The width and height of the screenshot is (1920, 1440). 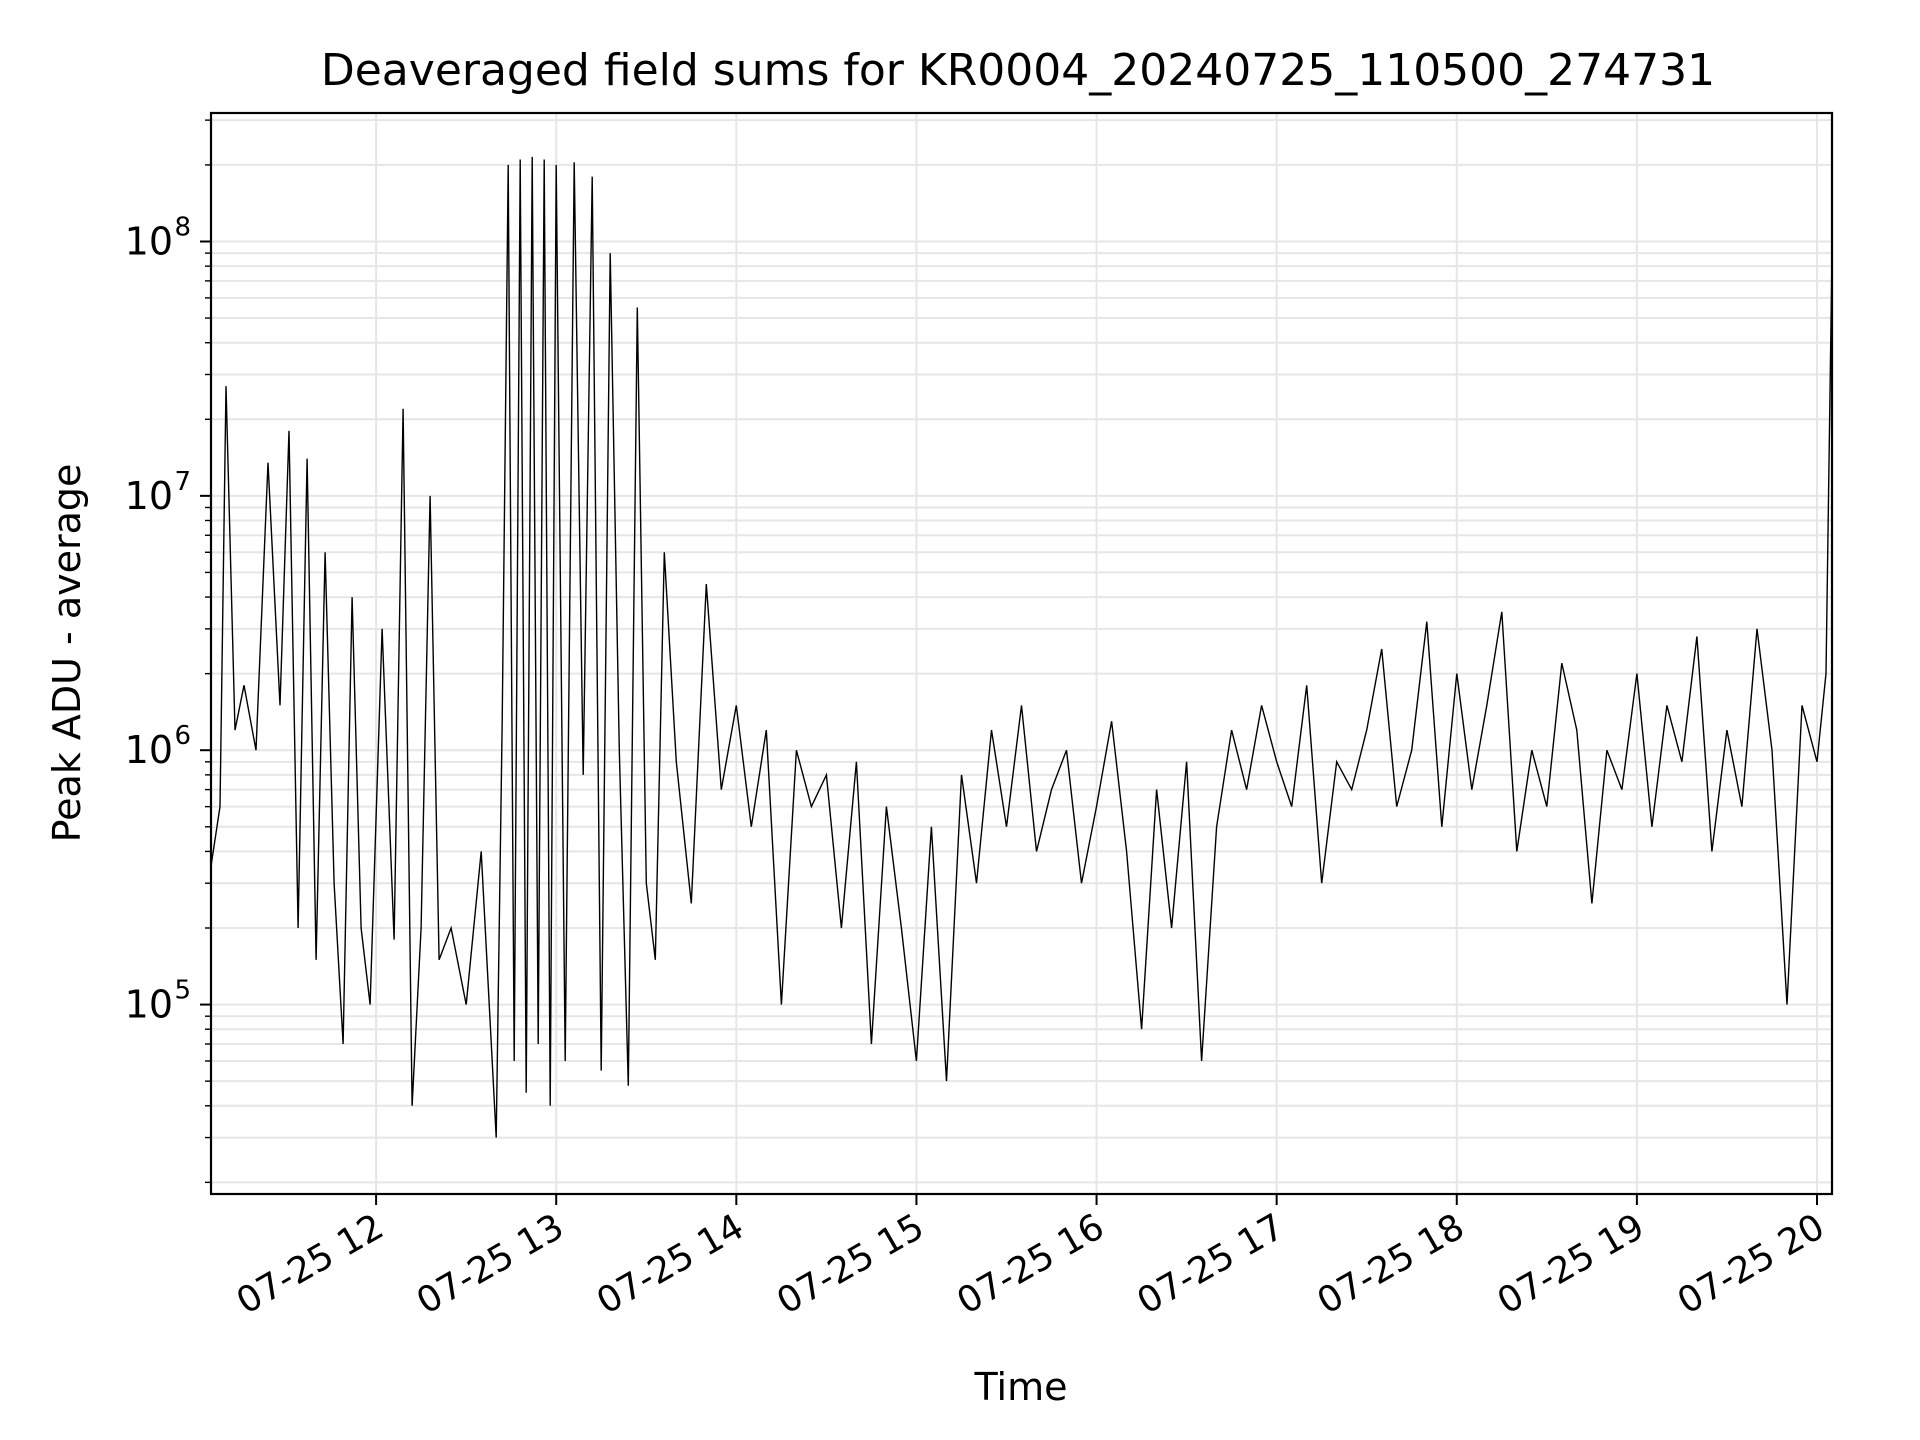 What do you see at coordinates (182, 991) in the screenshot?
I see `y-tick-exponent: 5` at bounding box center [182, 991].